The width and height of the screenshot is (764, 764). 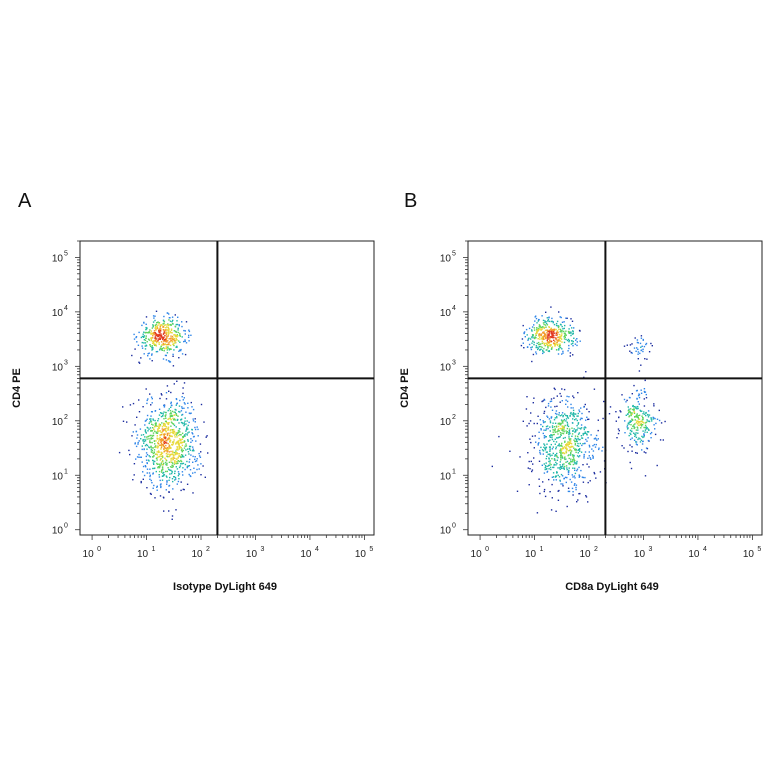 I want to click on x-tick-label-exponent: 2, so click(x=596, y=549).